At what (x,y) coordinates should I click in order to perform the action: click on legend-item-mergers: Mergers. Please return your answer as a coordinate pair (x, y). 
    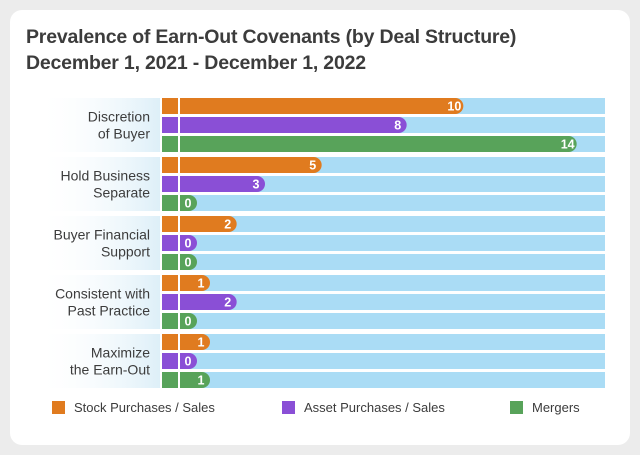
    Looking at the image, I should click on (545, 407).